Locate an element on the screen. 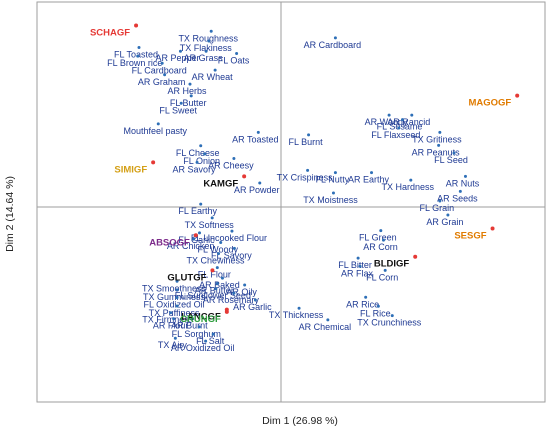  variable-point-fl-earthy is located at coordinates (201, 204).